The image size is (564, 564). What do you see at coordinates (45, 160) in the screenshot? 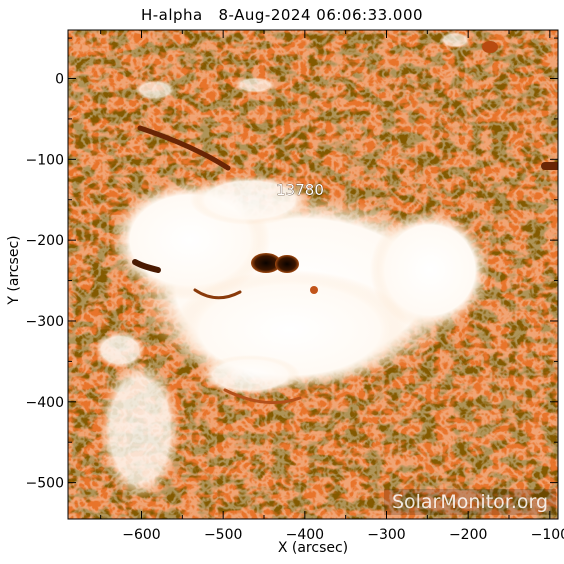
I see `y-tick-label: −100` at bounding box center [45, 160].